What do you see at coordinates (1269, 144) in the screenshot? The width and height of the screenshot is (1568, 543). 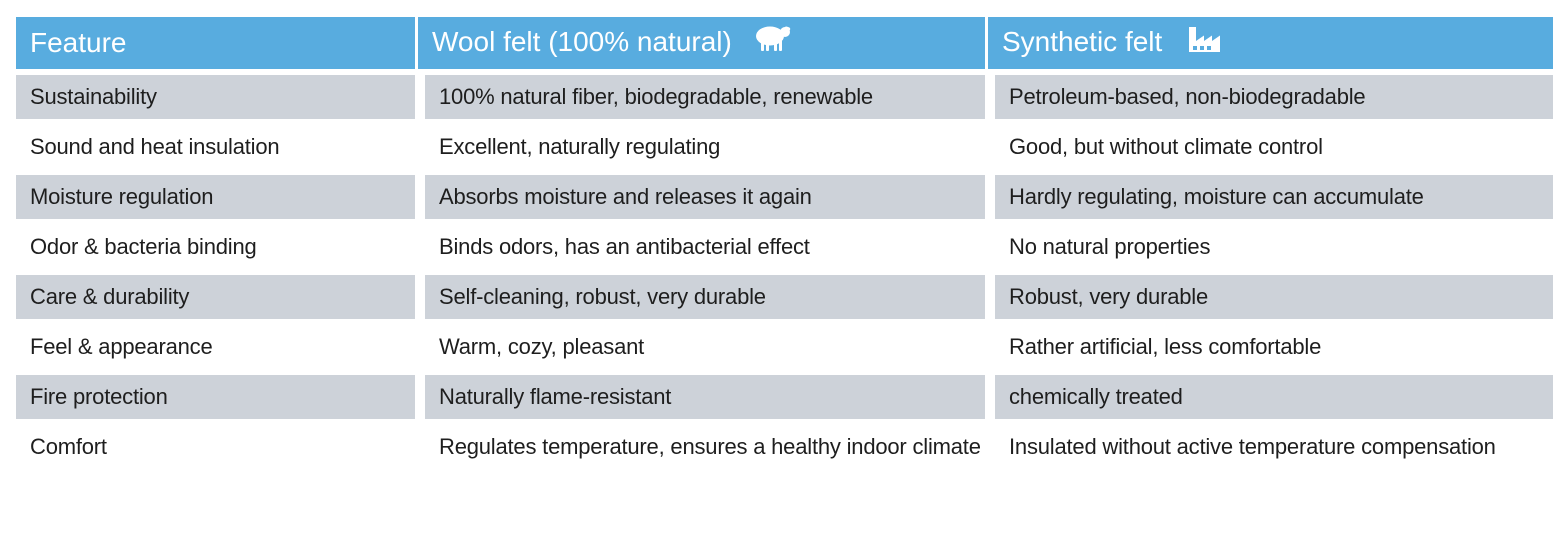 I see `cell-synthetic: Good, but without climate control` at bounding box center [1269, 144].